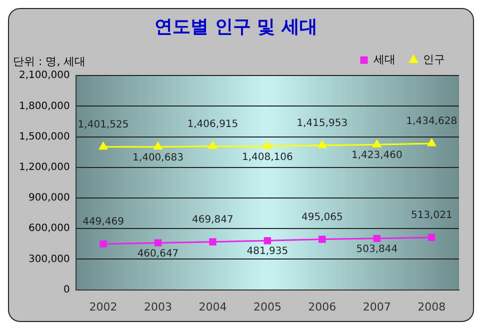  Describe the element at coordinates (44, 136) in the screenshot. I see `y-tick-label: 1,500,000` at that location.